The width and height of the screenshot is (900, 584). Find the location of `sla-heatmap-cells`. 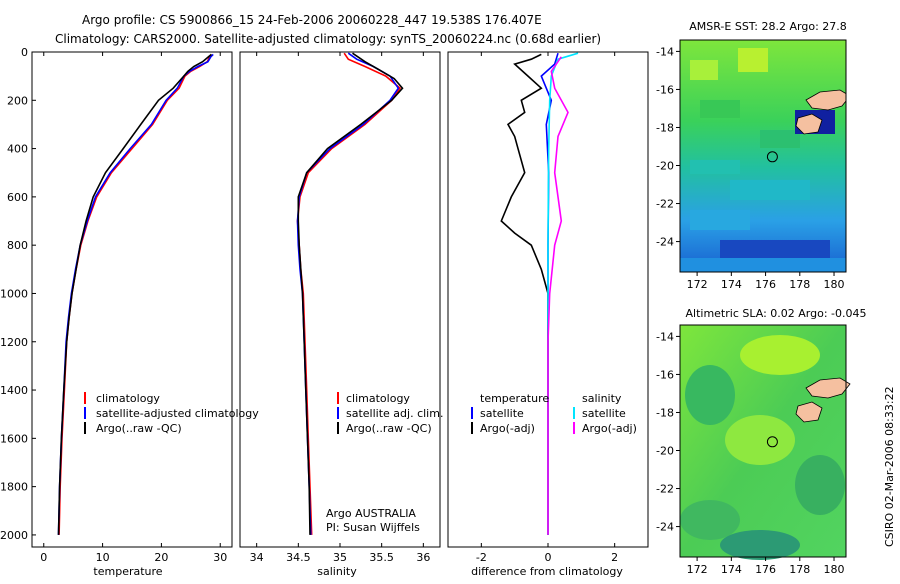

sla-heatmap-cells is located at coordinates (762, 447).